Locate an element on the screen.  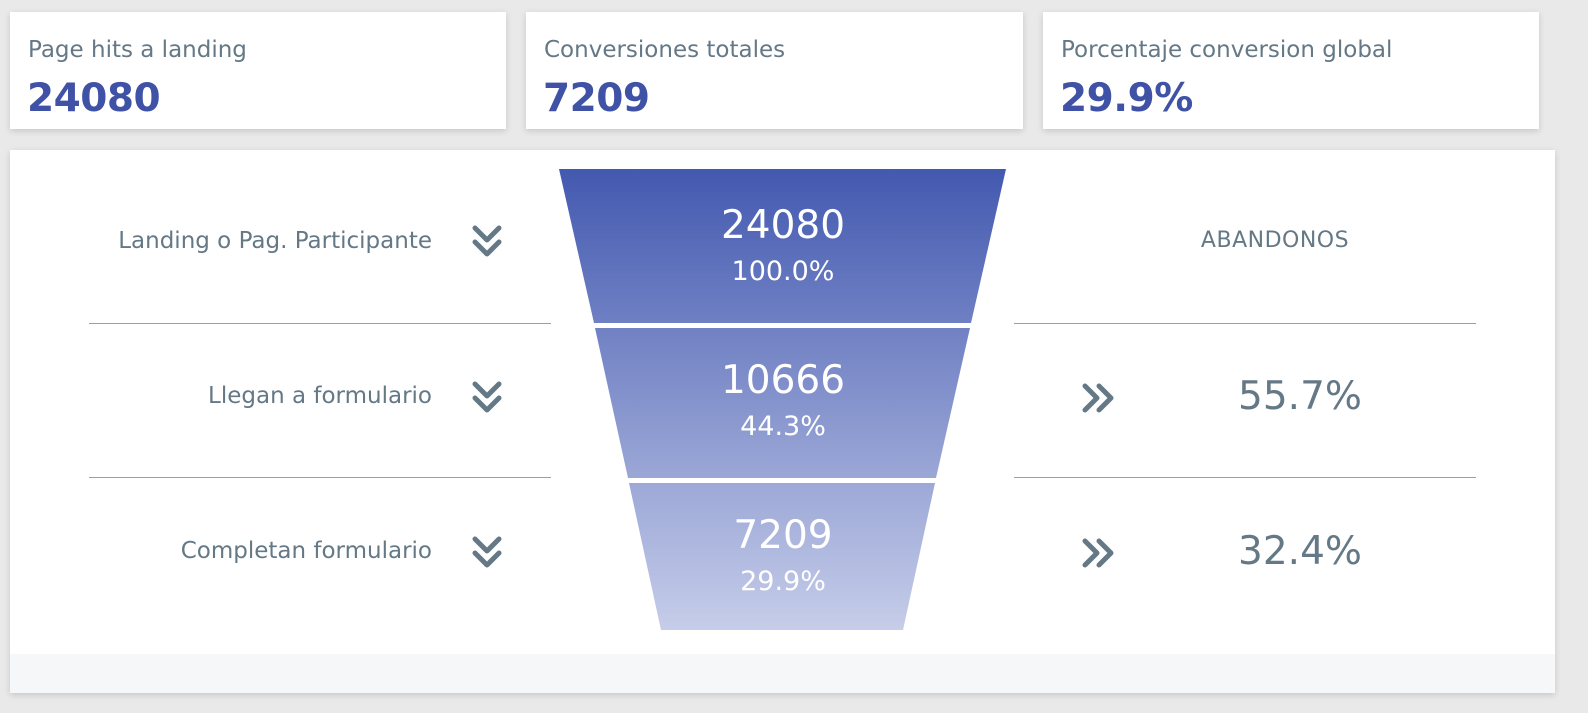
funnel-count: 24080 is located at coordinates (783, 225).